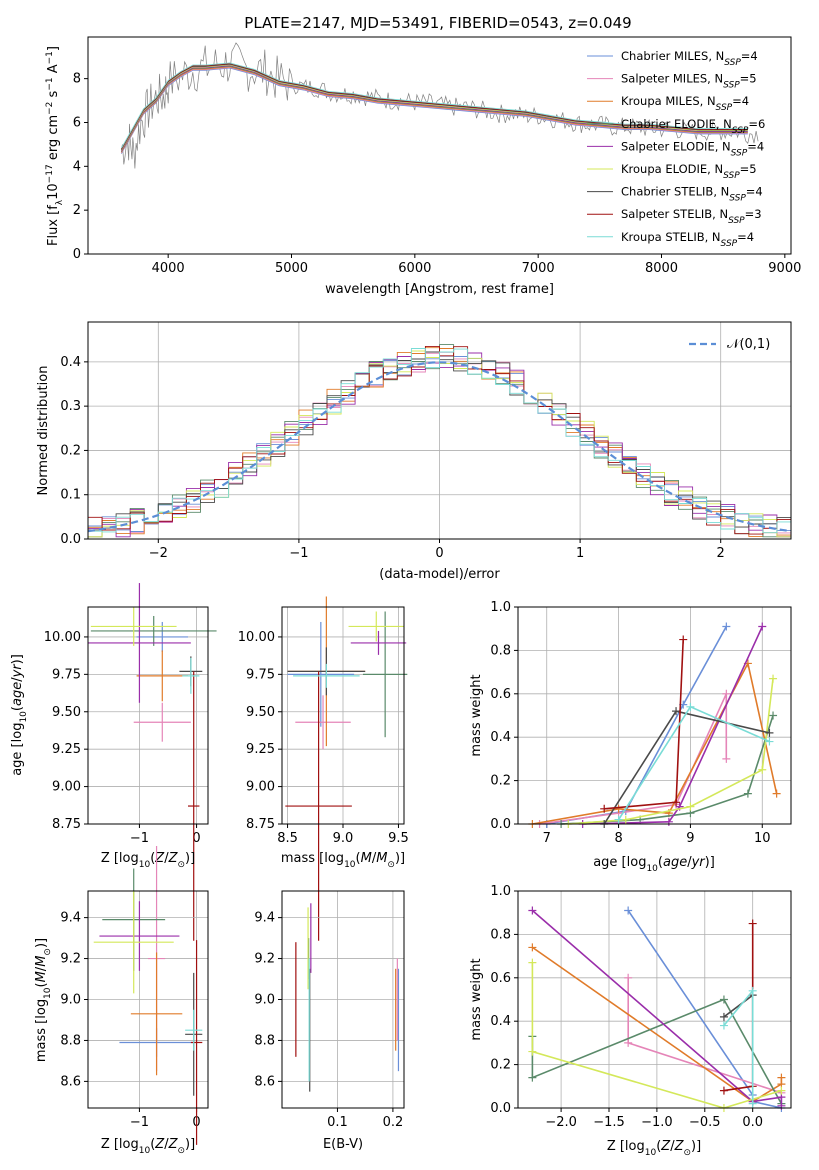 The image size is (819, 1170). Describe the element at coordinates (705, 1122) in the screenshot. I see `wZ-xtick-label: −0.5` at that location.